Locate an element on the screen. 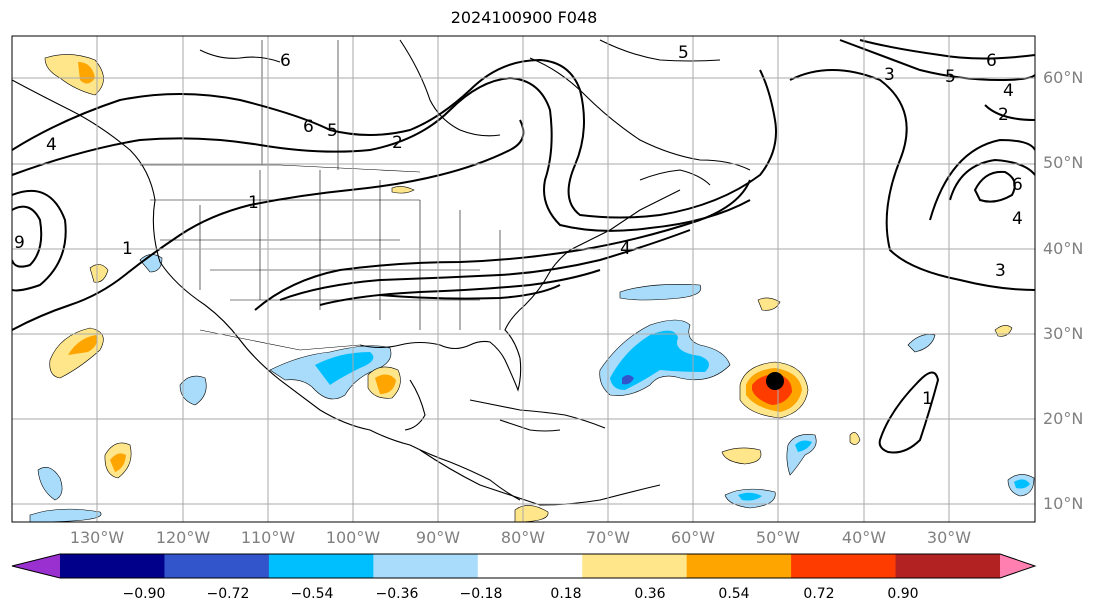  colorbar-tick-label: 0.72 is located at coordinates (819, 594).